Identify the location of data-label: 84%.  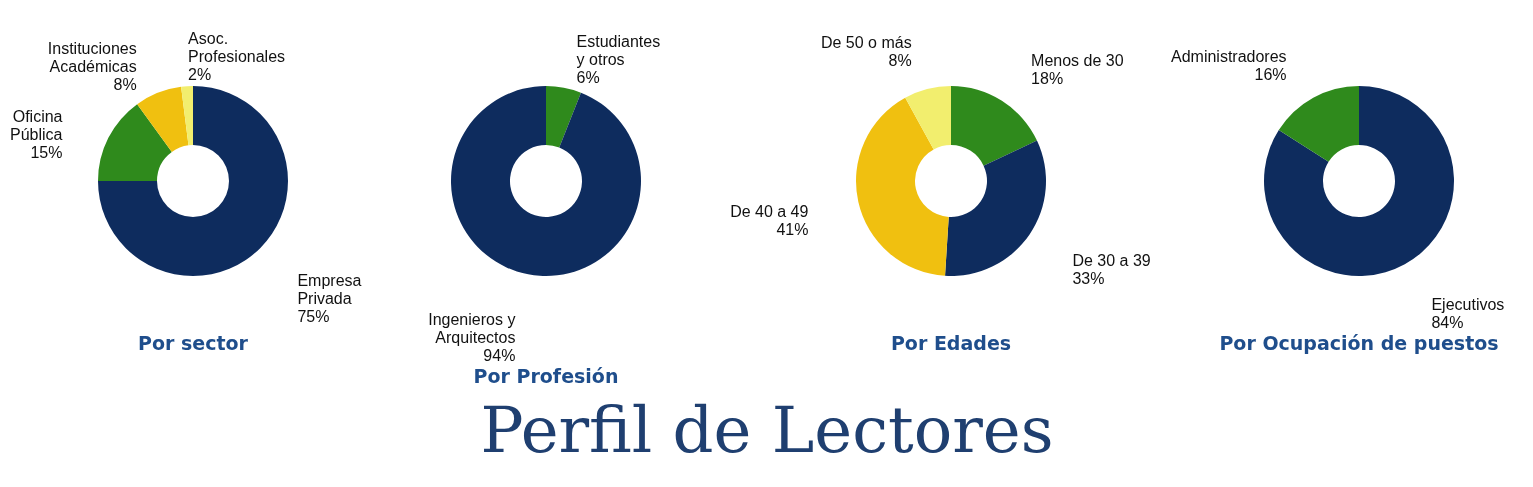
(1446, 323).